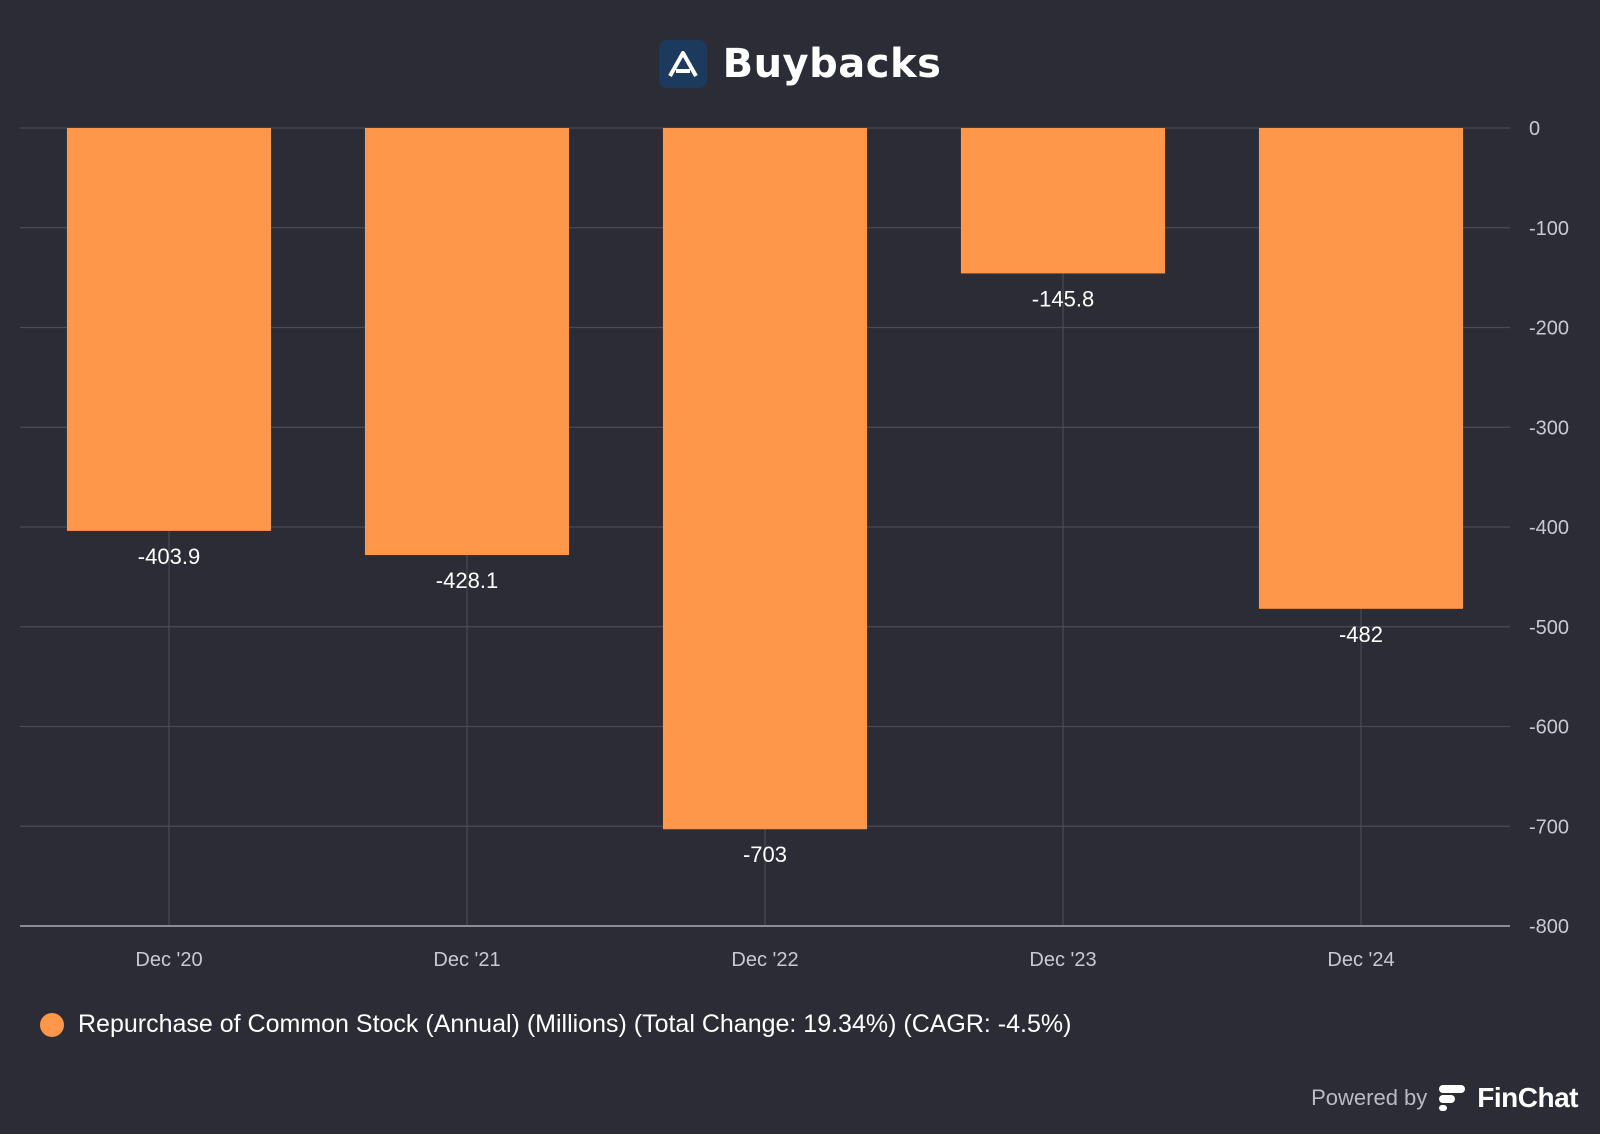 The image size is (1600, 1134). I want to click on y-tick-label: -100, so click(1549, 229).